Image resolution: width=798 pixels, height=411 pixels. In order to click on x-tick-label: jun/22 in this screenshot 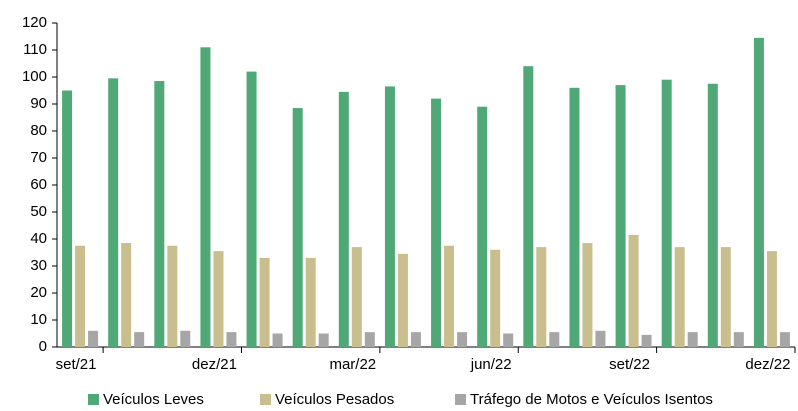, I will do `click(491, 364)`.